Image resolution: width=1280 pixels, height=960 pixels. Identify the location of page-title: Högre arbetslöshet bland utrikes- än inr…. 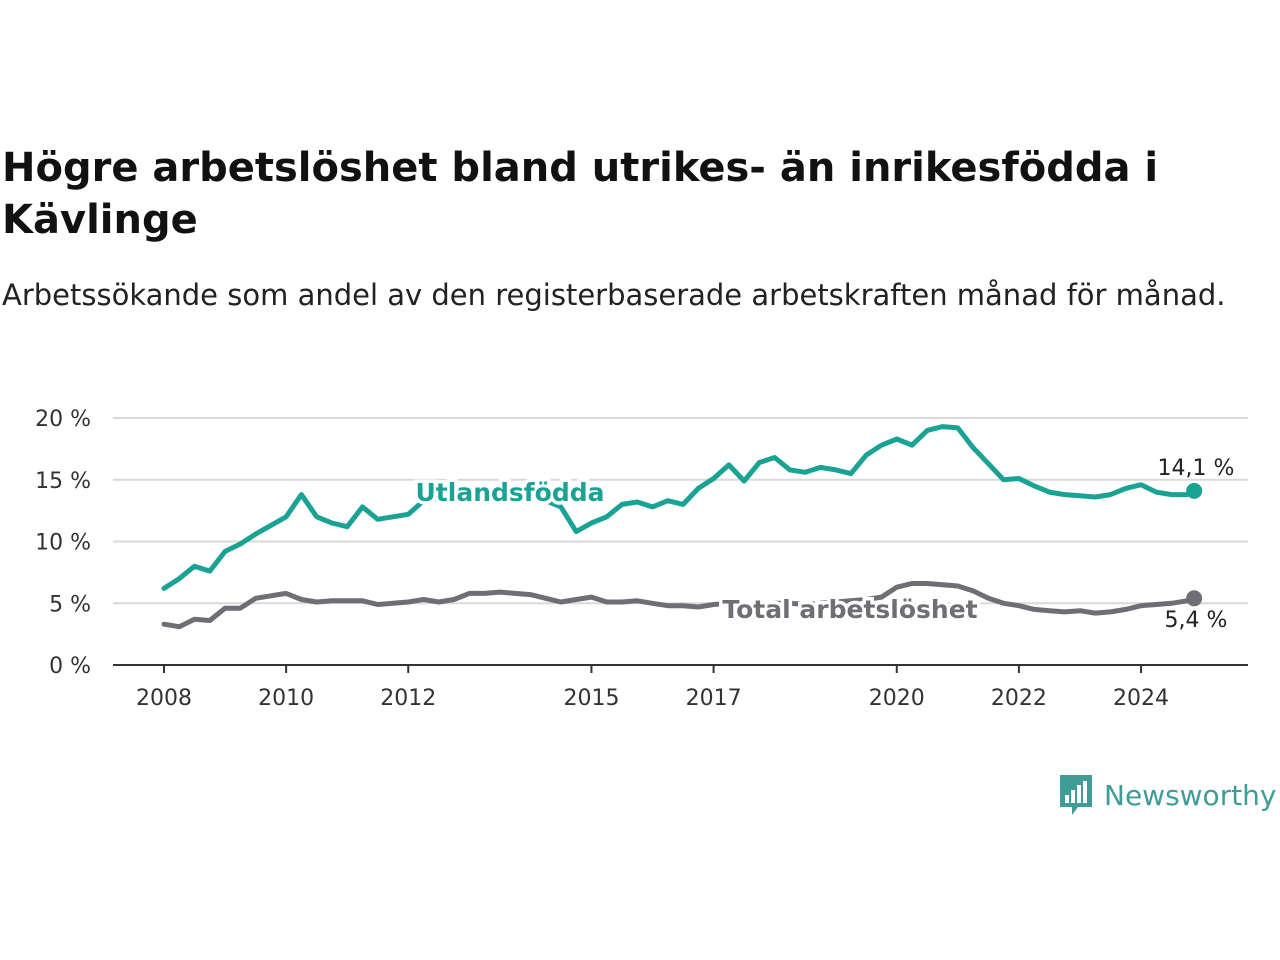
(580, 194).